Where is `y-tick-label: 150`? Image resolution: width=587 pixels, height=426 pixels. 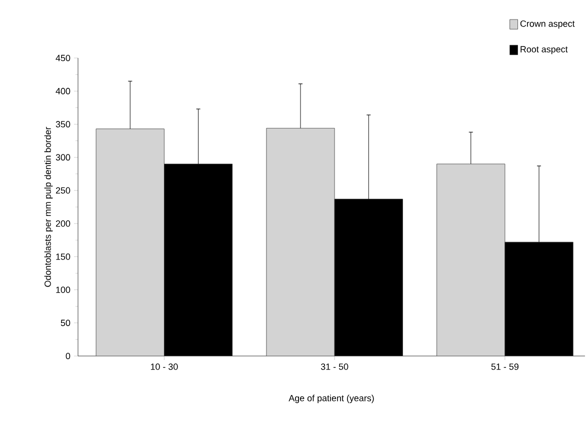
y-tick-label: 150 is located at coordinates (63, 256).